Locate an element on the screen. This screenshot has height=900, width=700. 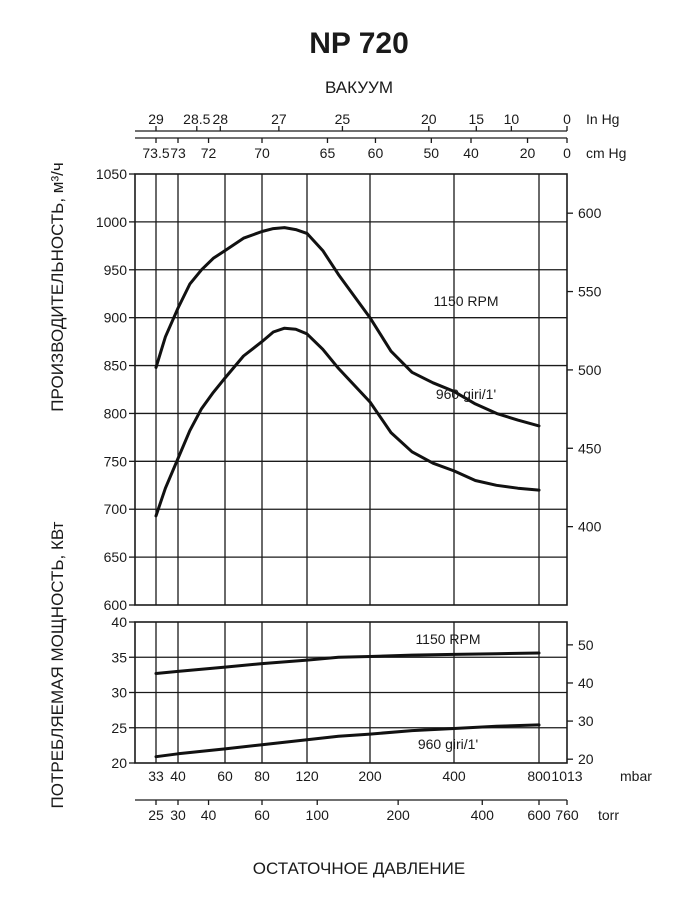
power-left-tick-label: 25 is located at coordinates (119, 728).